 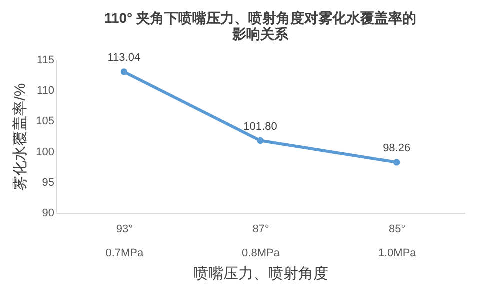 I want to click on x-axis-title: 喷嘴压力、喷射角度, so click(x=261, y=274).